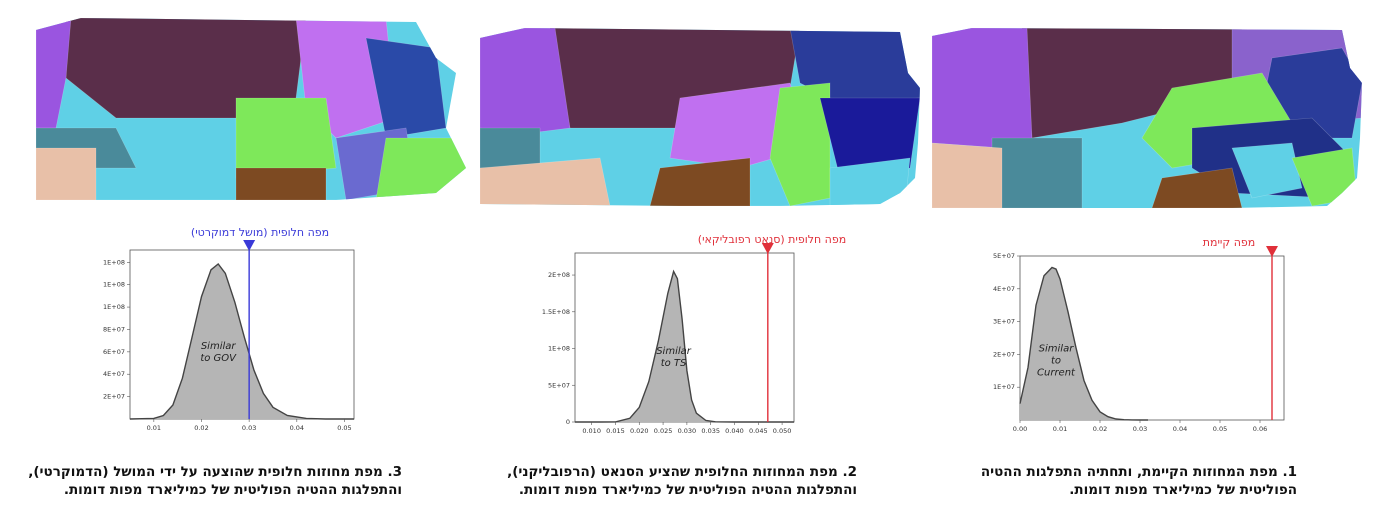 The image size is (1377, 520). I want to click on map-gov, so click(256, 109).